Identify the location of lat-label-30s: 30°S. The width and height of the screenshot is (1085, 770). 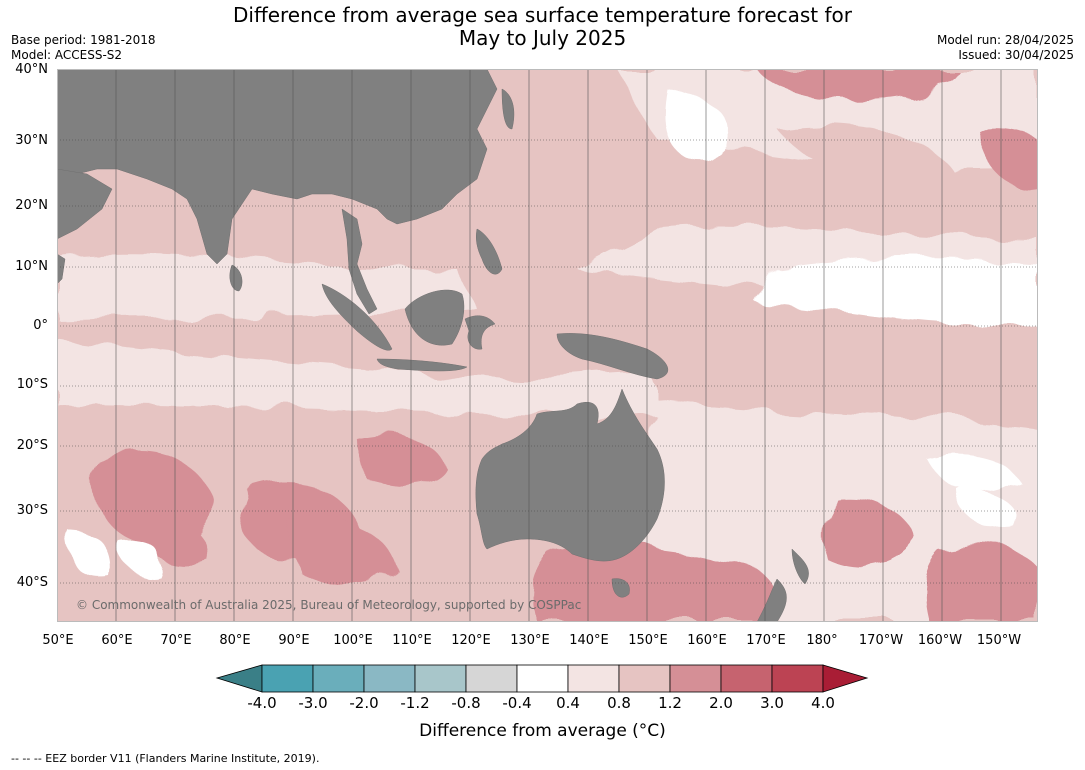
(32, 510).